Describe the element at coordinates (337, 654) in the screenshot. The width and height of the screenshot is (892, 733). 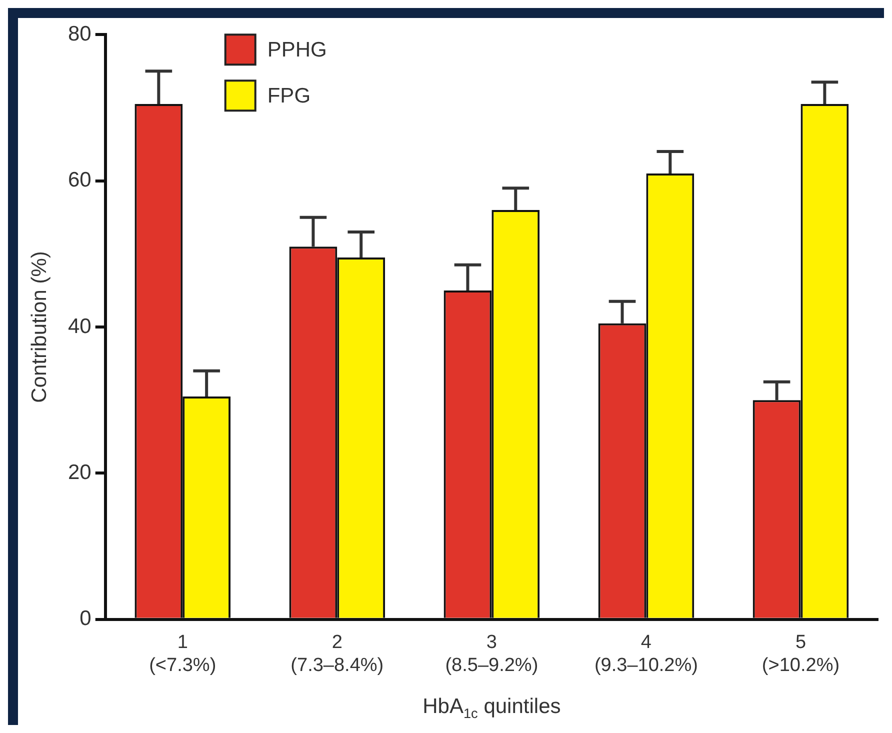
I see `x-tick-label: 2 (7.3–8.4%)` at that location.